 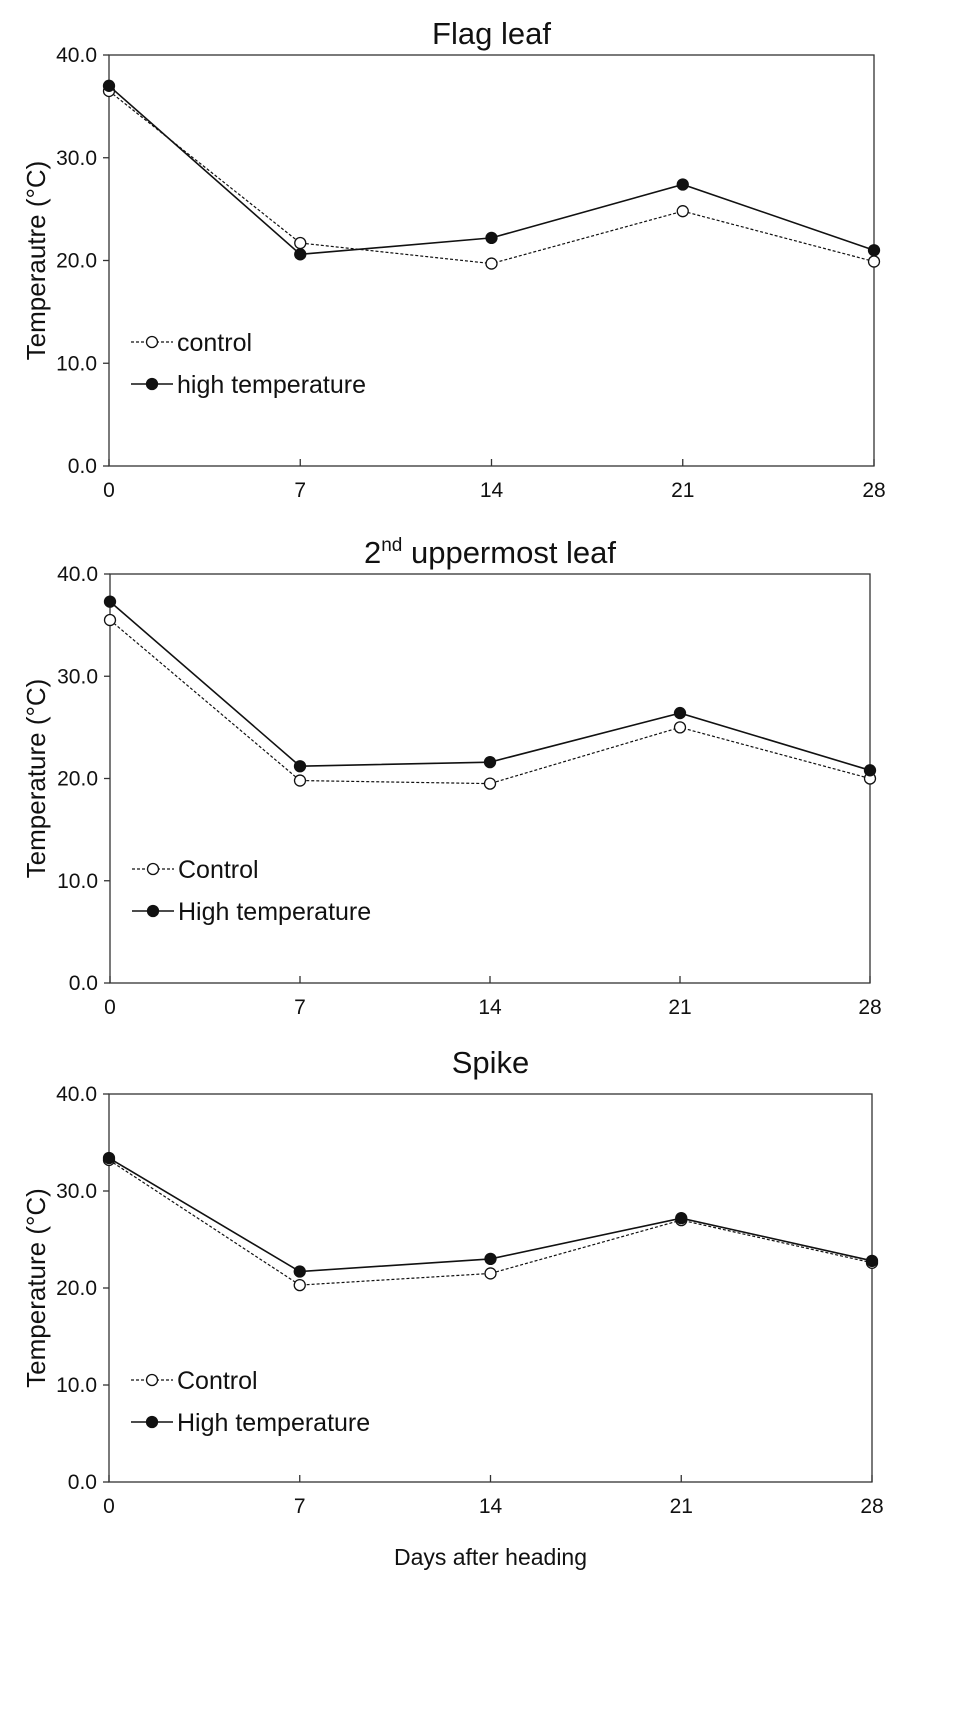 I want to click on chart-title-main: 2, so click(x=372, y=552).